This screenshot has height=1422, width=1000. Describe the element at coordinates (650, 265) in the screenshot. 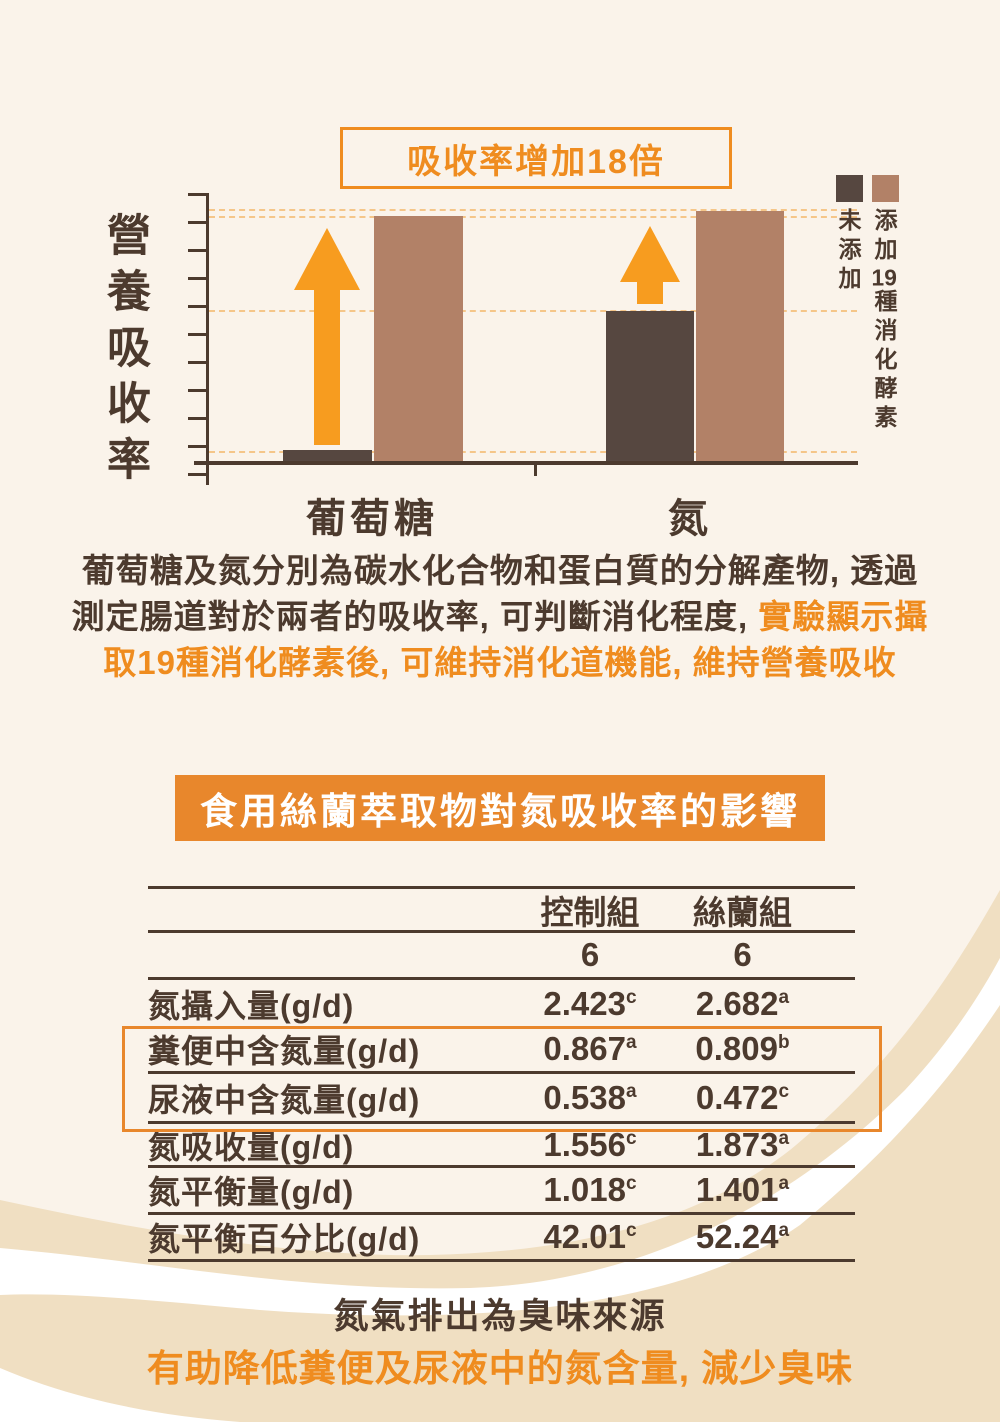

I see `up-arrow-nitrogen-icon` at that location.